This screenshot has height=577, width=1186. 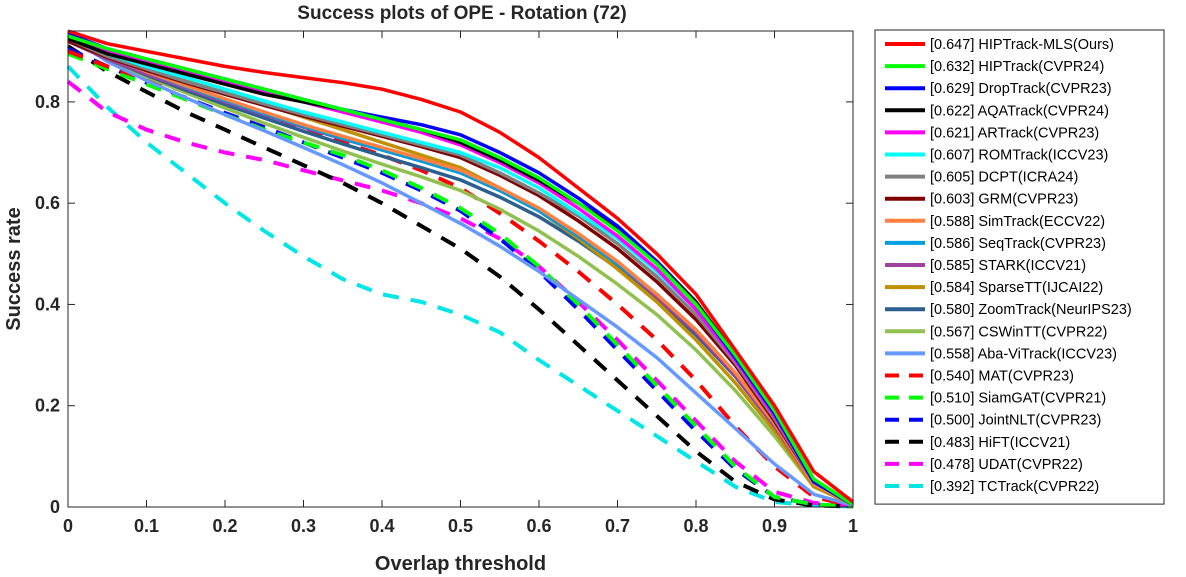 I want to click on legend-label: [0.632] HIPTrack(CVPR24), so click(x=1017, y=67).